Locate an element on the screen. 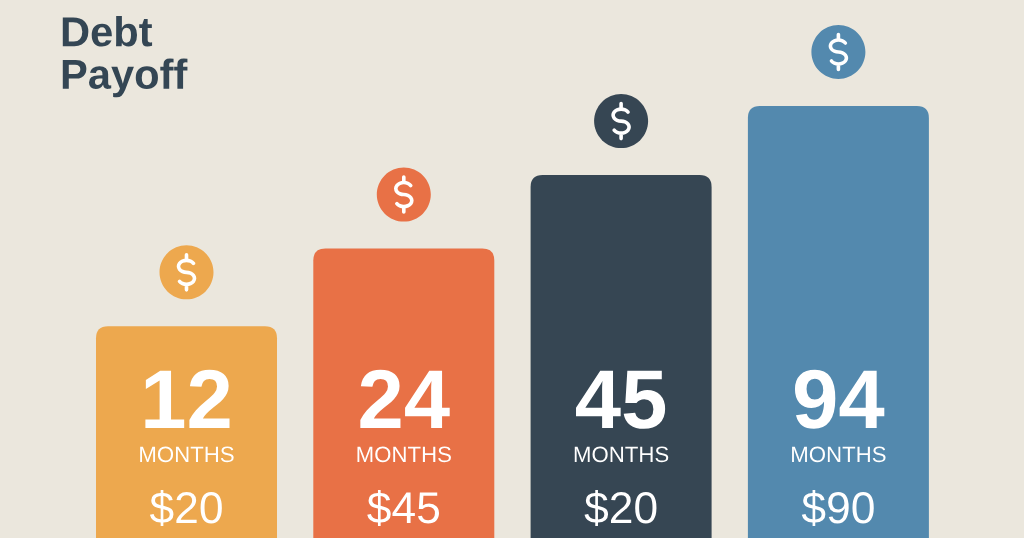  category-label: 94 MONTHS $90 is located at coordinates (839, 448).